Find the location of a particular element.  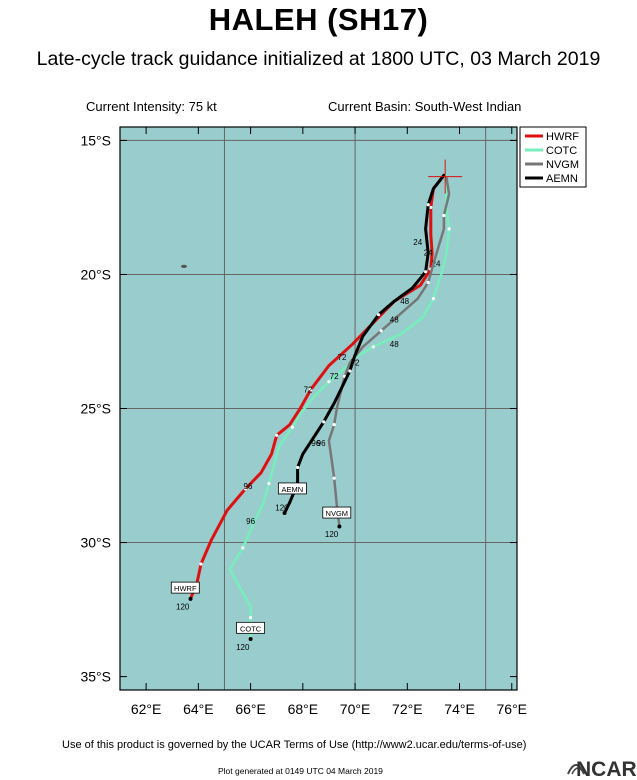

lat-tick-label: 35°S is located at coordinates (95, 677).